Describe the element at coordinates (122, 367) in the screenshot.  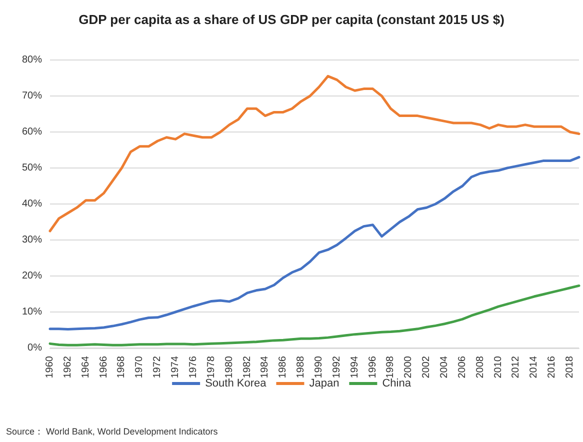
I see `x-tick-label: 1968` at that location.